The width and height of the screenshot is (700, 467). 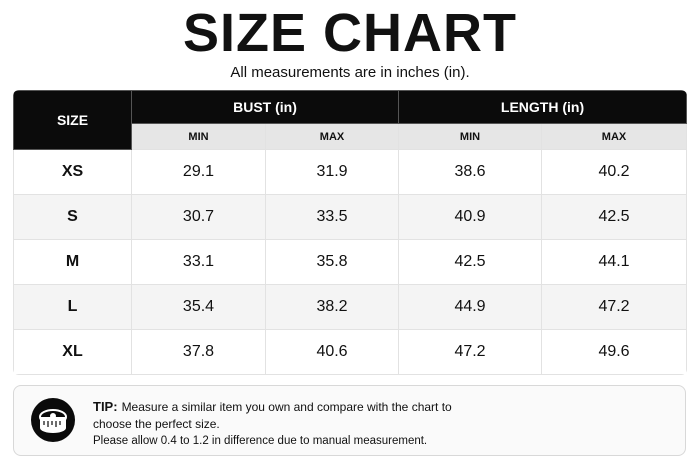 I want to click on group-header: BUST (in), so click(x=265, y=107).